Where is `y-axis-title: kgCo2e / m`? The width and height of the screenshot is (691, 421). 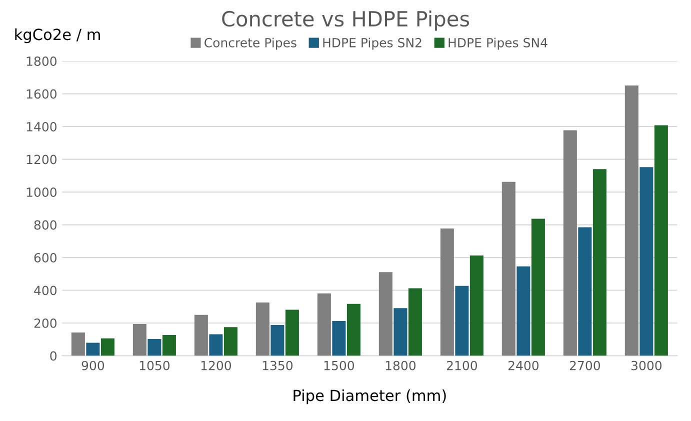 y-axis-title: kgCo2e / m is located at coordinates (57, 36).